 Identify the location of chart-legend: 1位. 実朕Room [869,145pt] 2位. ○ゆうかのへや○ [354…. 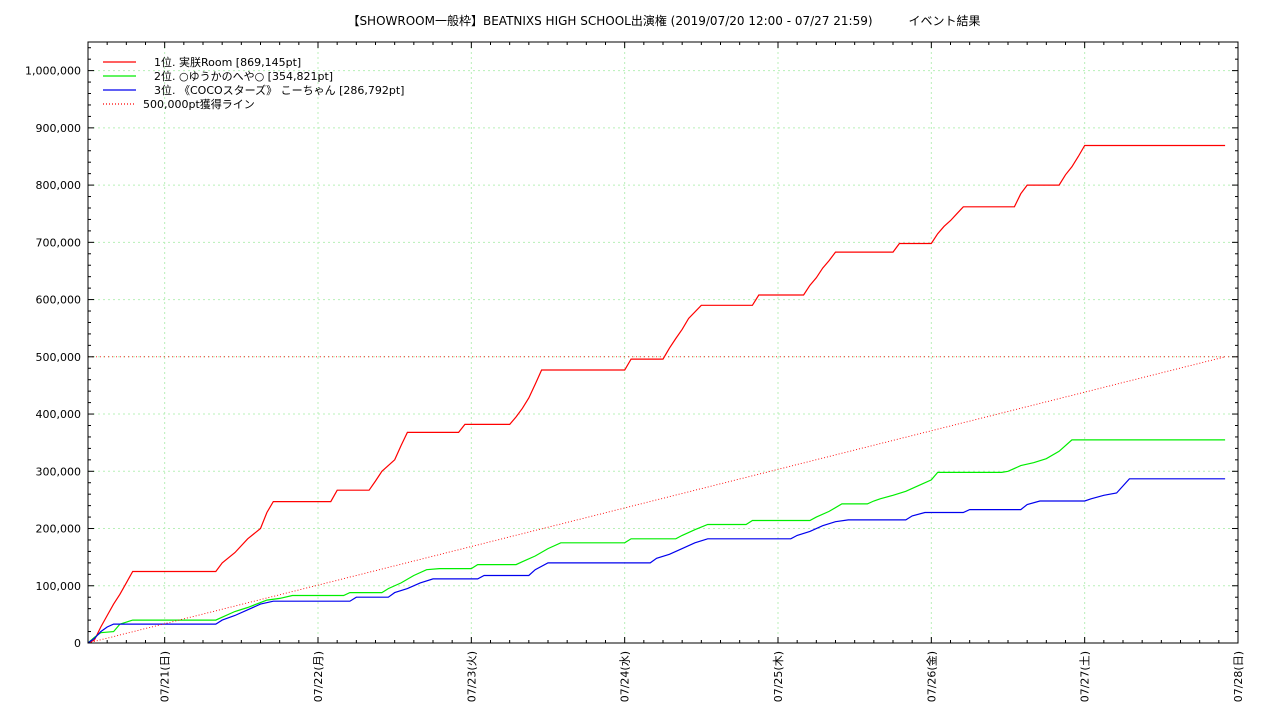
(253, 83).